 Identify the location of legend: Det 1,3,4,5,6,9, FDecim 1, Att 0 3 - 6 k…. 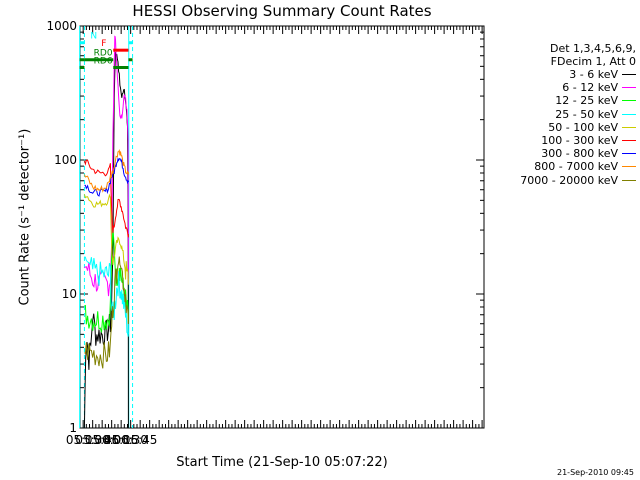
(561, 114).